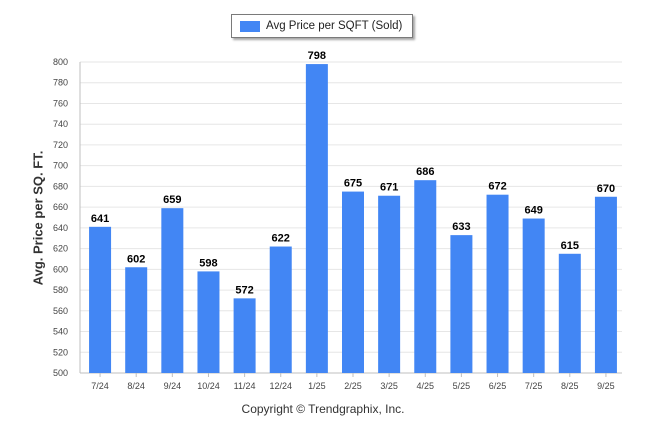 The width and height of the screenshot is (646, 434). What do you see at coordinates (100, 219) in the screenshot?
I see `data-label: 641` at bounding box center [100, 219].